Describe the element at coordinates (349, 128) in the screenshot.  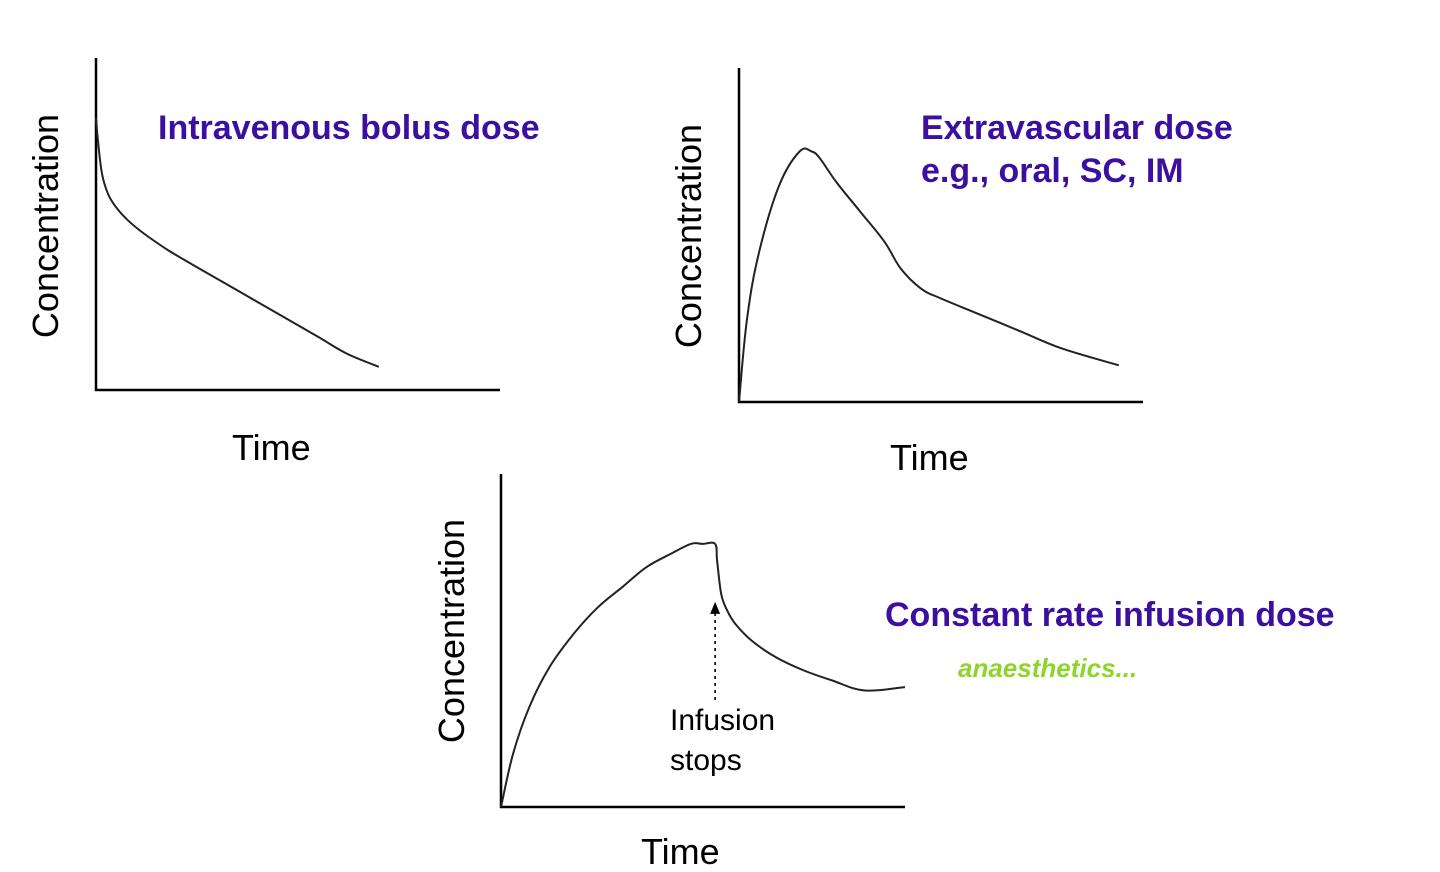
I see `iv-bolus-title: Intravenous bolus dose` at that location.